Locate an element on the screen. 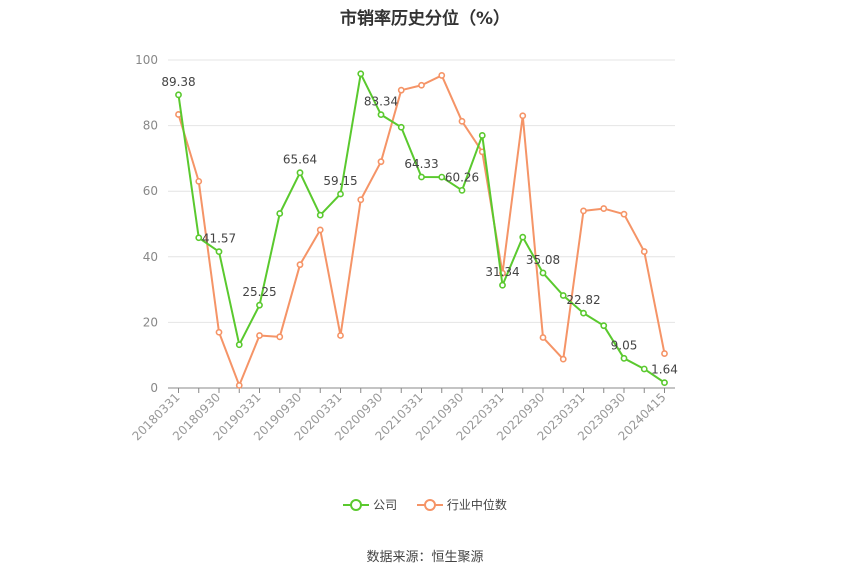  data-label: 35.08 is located at coordinates (543, 260).